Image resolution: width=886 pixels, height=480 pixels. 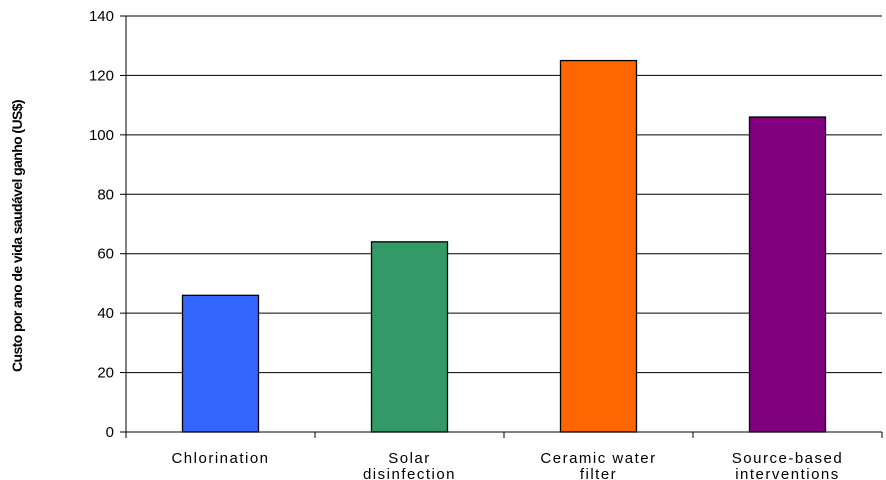 I want to click on y-tick-label: 80, so click(x=105, y=194).